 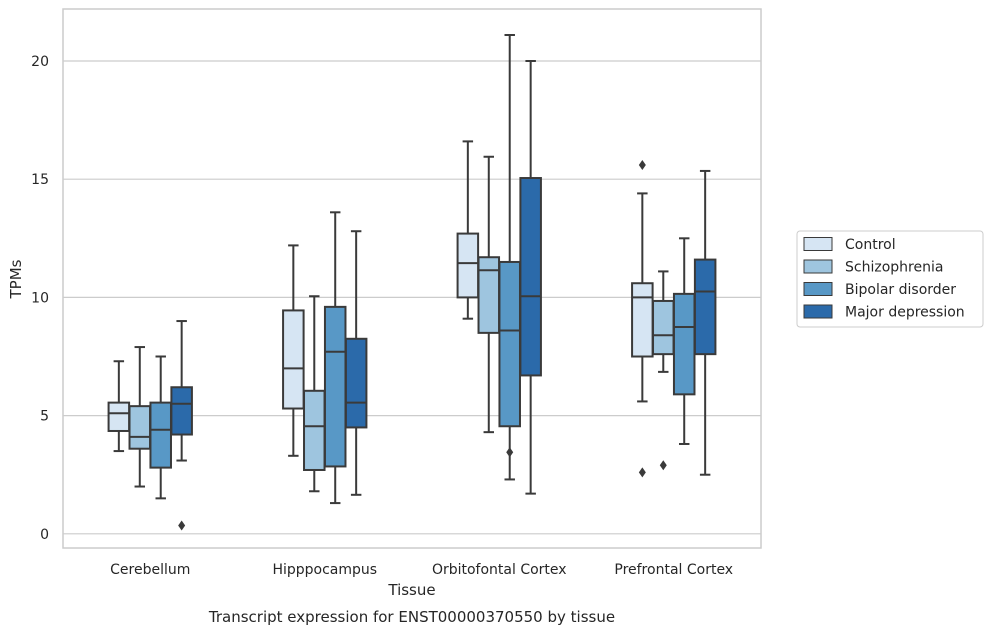 What do you see at coordinates (900, 290) in the screenshot?
I see `legend-label: Bipolar disorder` at bounding box center [900, 290].